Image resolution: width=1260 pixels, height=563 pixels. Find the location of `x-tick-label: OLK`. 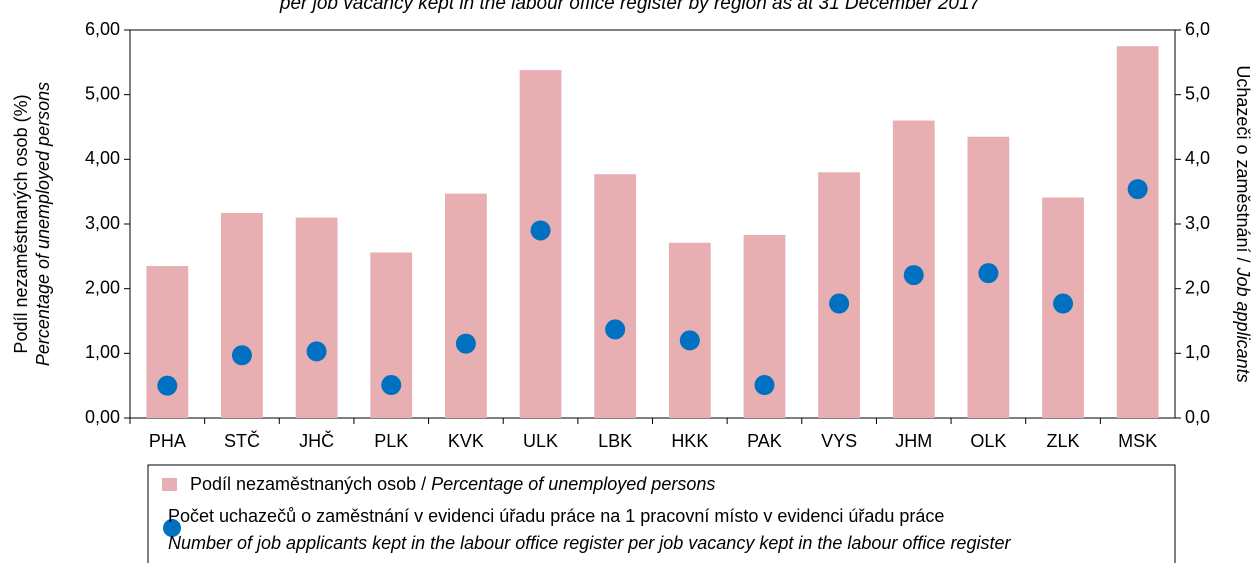

x-tick-label: OLK is located at coordinates (988, 441).